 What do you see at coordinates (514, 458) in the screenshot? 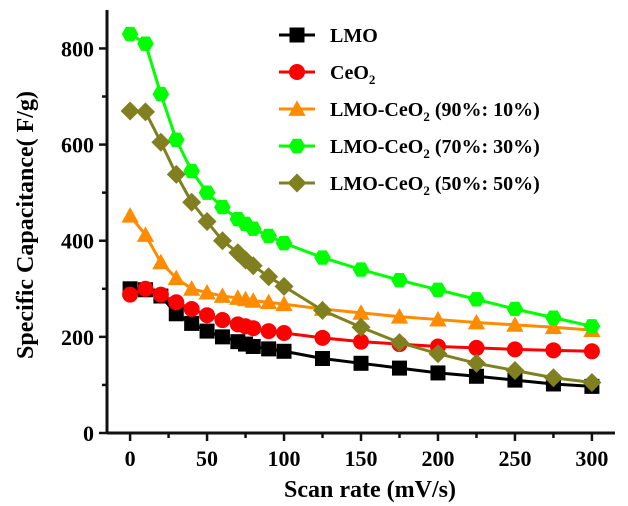
I see `x-tick-label: 250` at bounding box center [514, 458].